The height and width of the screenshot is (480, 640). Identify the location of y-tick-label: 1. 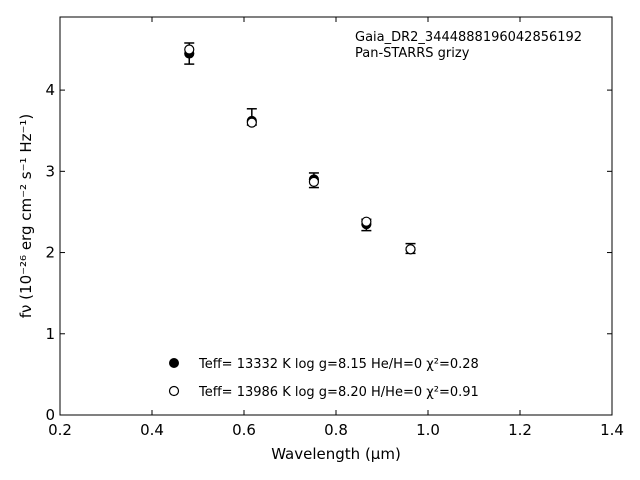
(50, 334).